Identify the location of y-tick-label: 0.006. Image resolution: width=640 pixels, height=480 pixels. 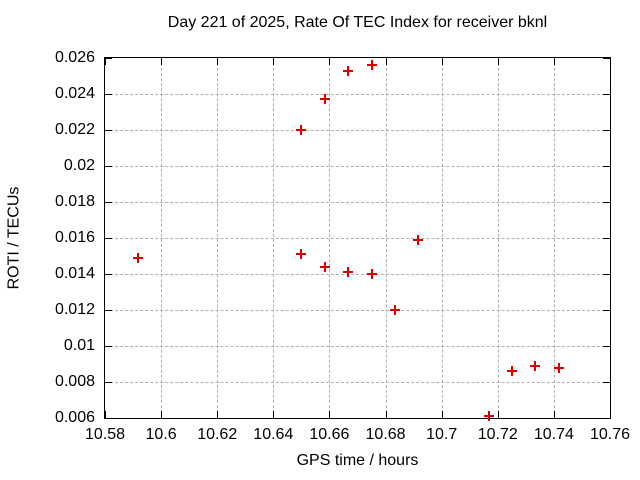
(74, 417).